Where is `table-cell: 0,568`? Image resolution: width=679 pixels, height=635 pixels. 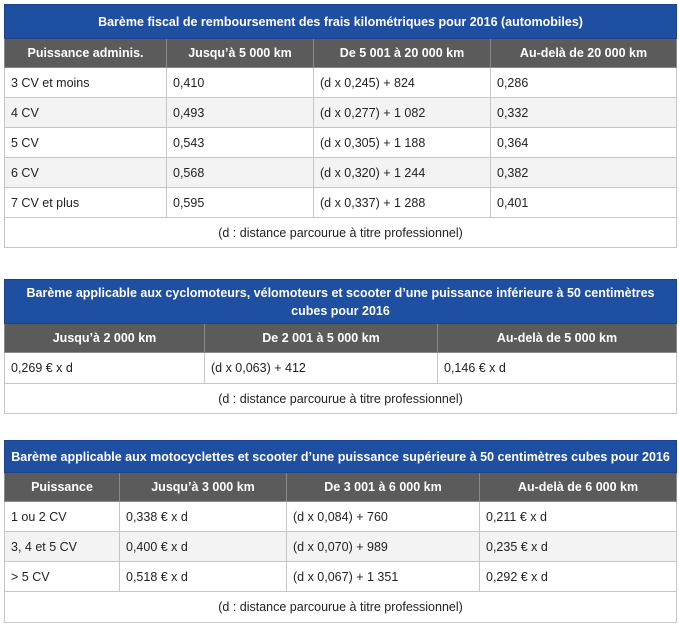
table-cell: 0,568 is located at coordinates (240, 172).